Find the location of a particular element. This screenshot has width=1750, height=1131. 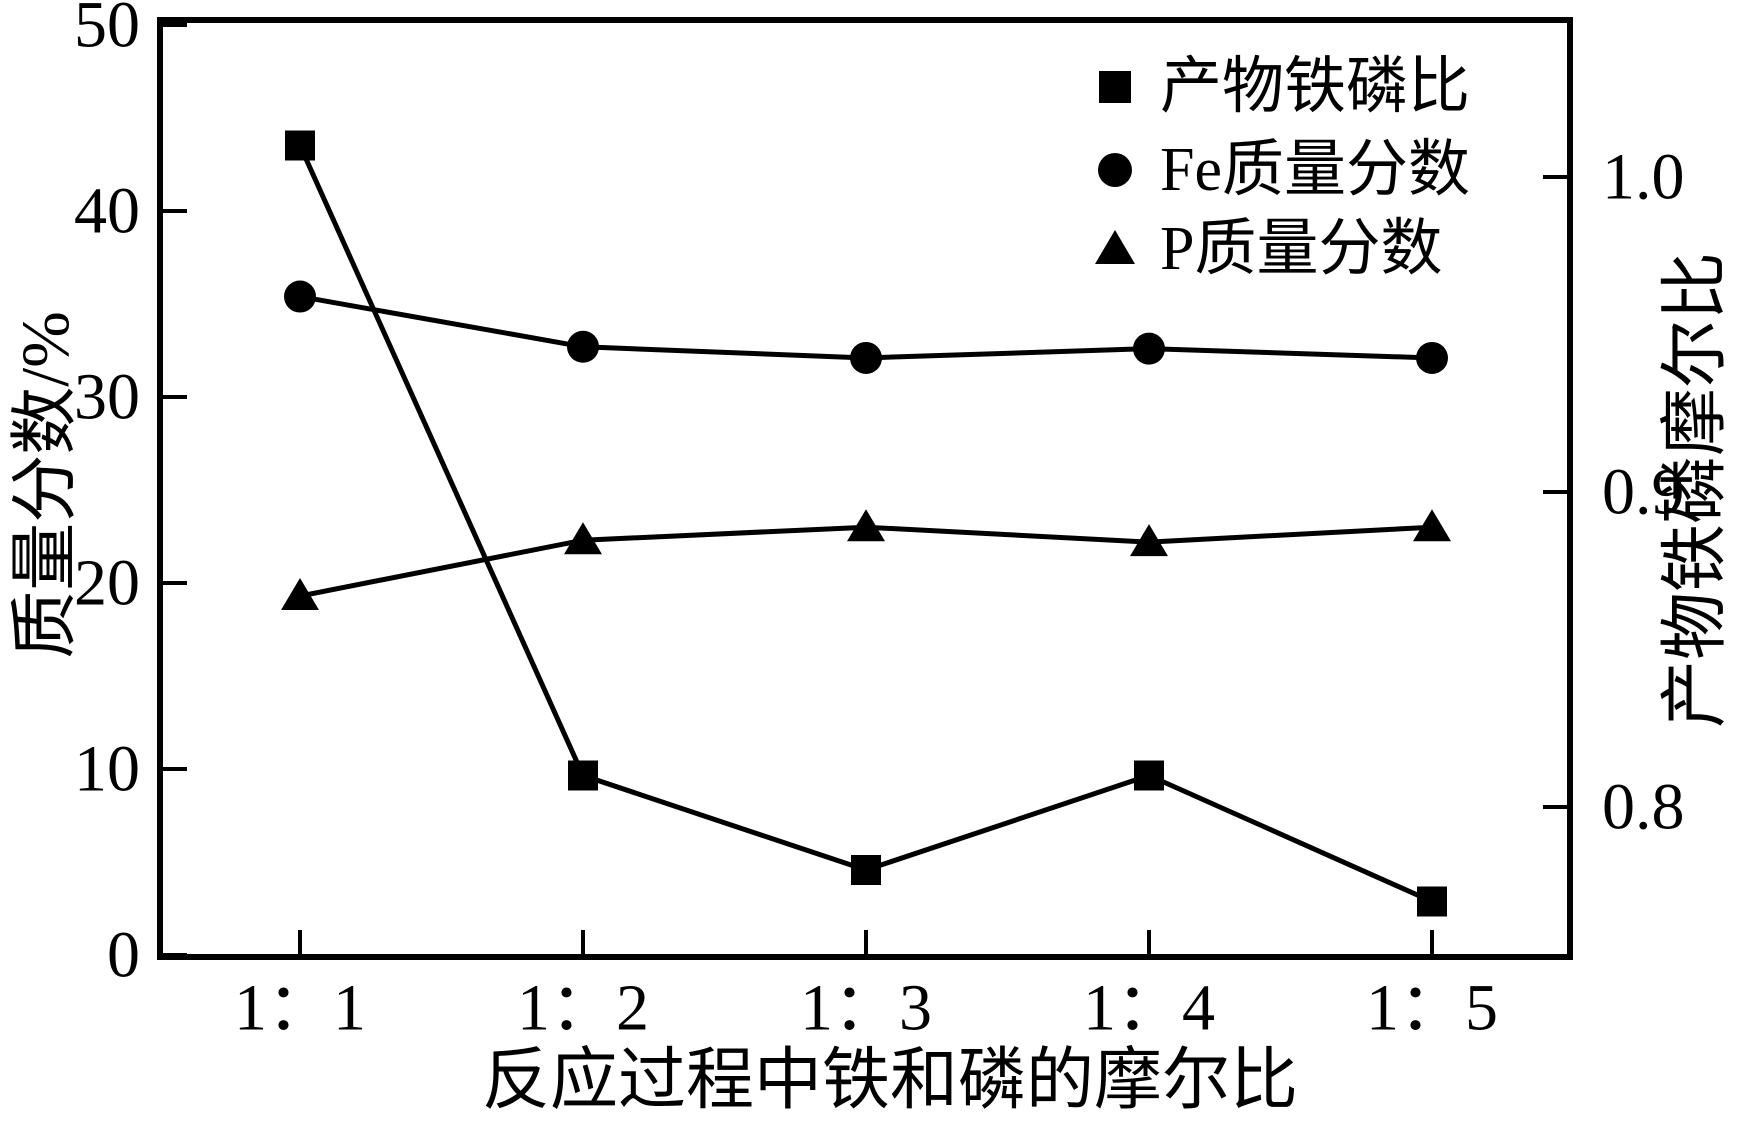

x-tick-label: 1：4 is located at coordinates (1149, 1008).